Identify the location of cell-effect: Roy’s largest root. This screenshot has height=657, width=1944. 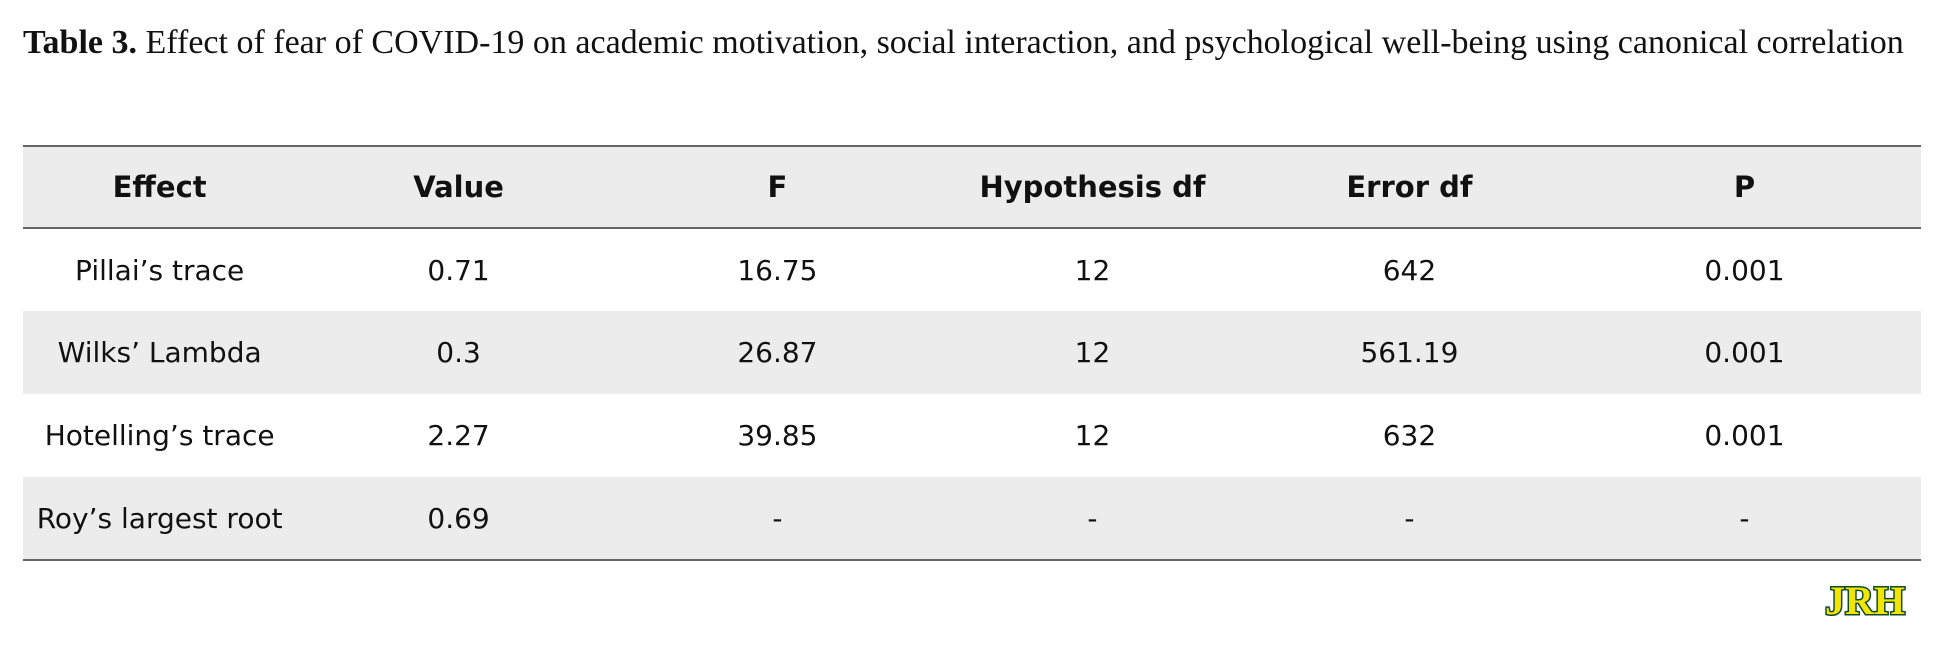
(159, 518).